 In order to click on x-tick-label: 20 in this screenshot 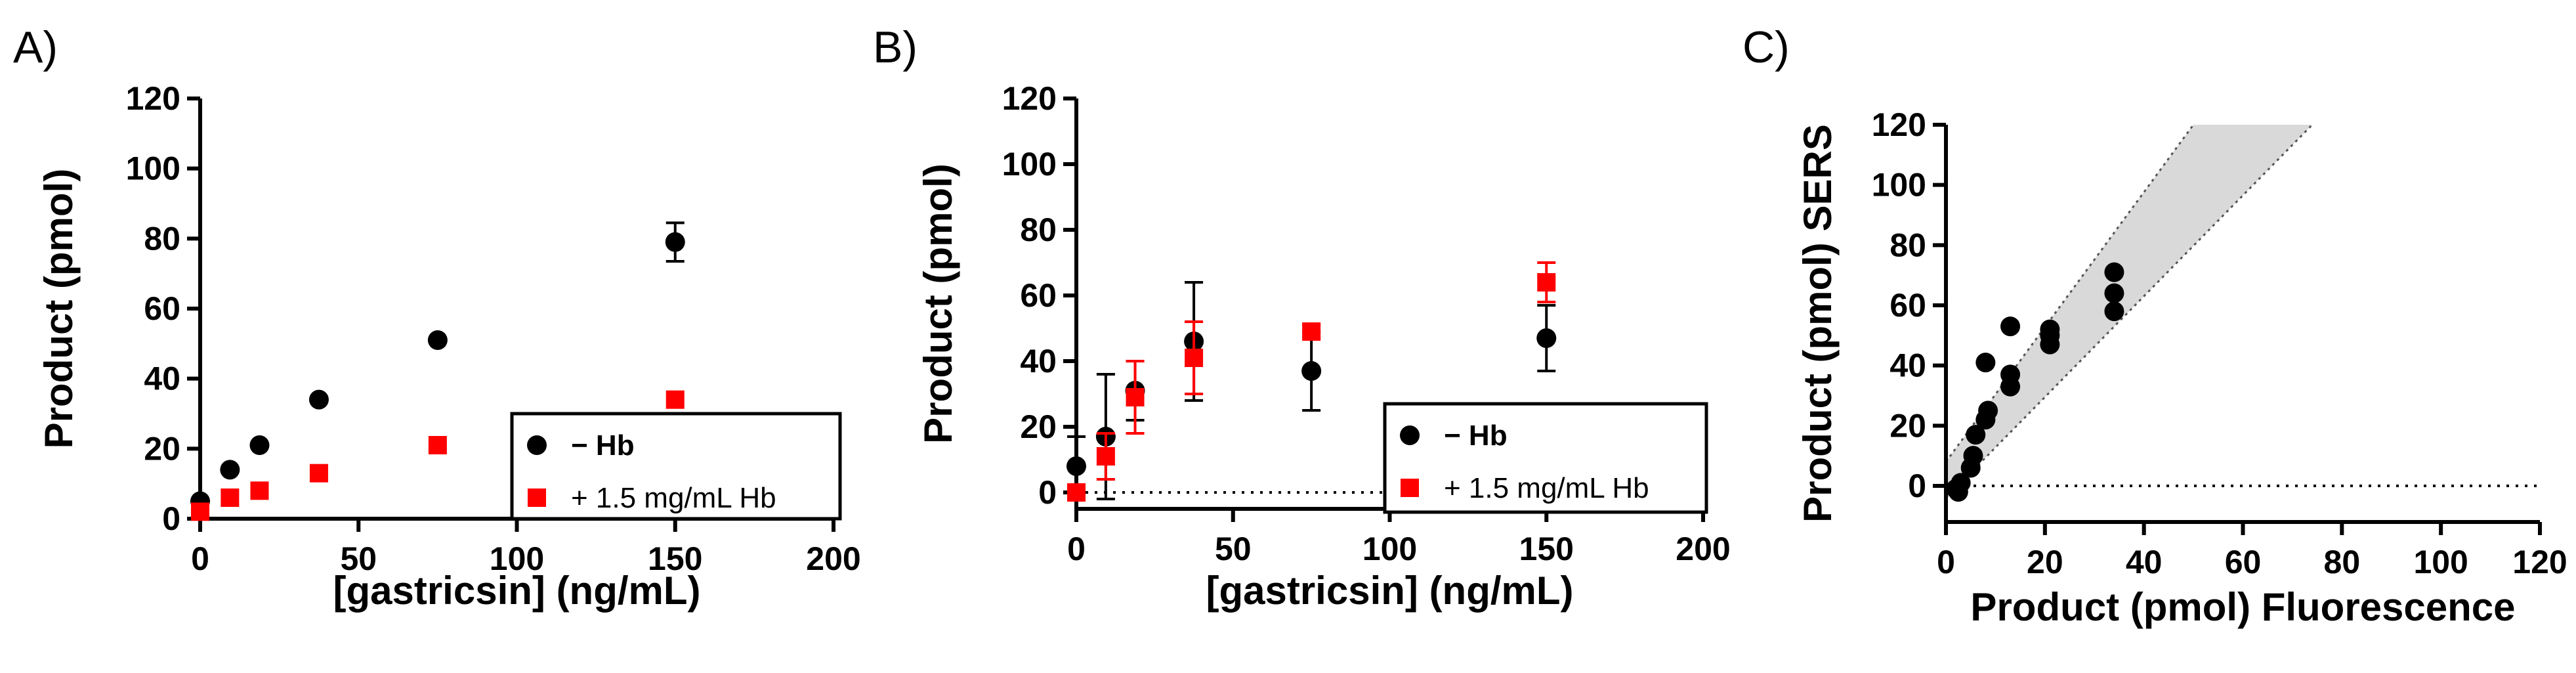, I will do `click(2045, 562)`.